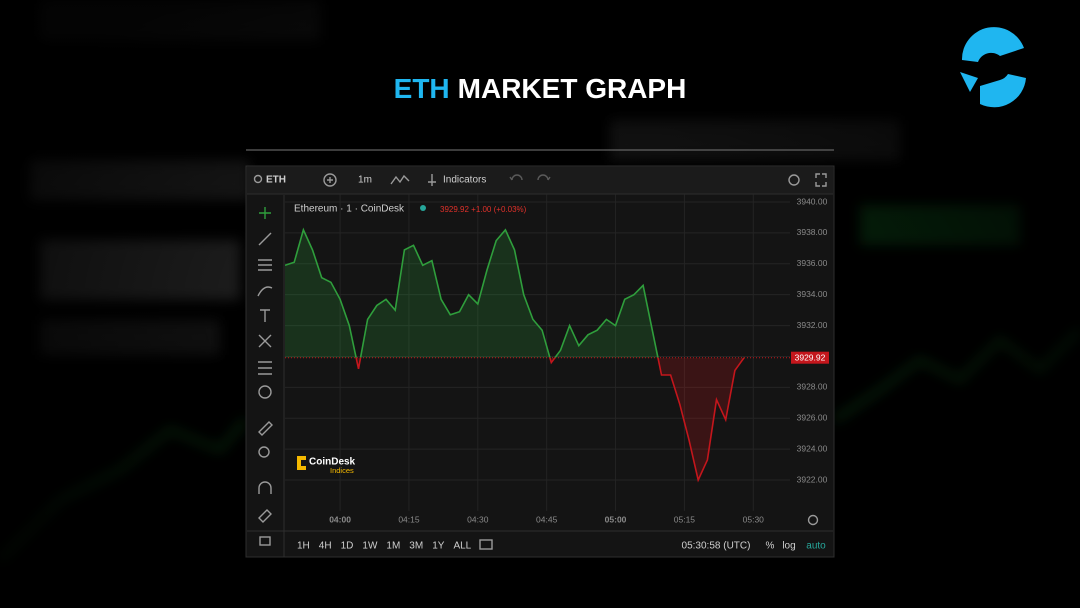  Describe the element at coordinates (544, 177) in the screenshot. I see `redo` at that location.